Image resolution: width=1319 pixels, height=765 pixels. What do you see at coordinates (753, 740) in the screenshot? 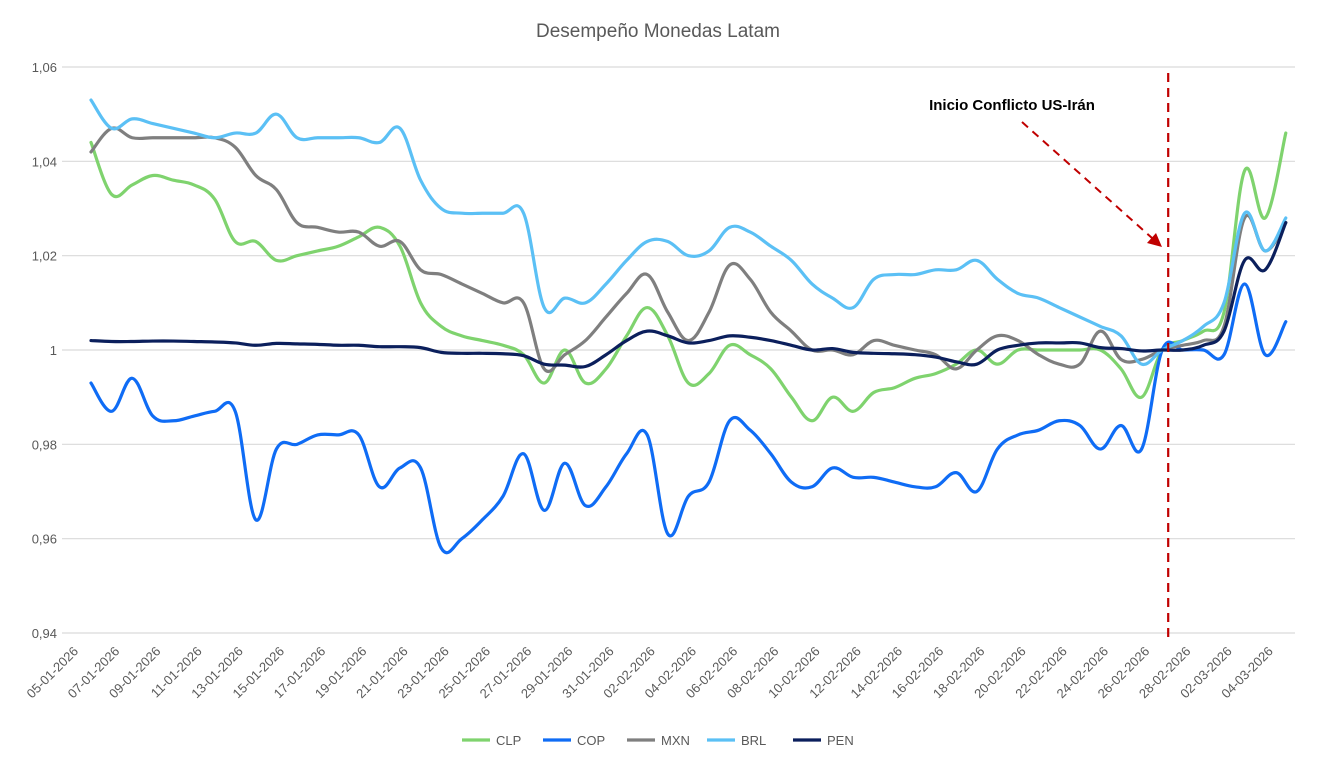
I see `legend-label: BRL` at bounding box center [753, 740].